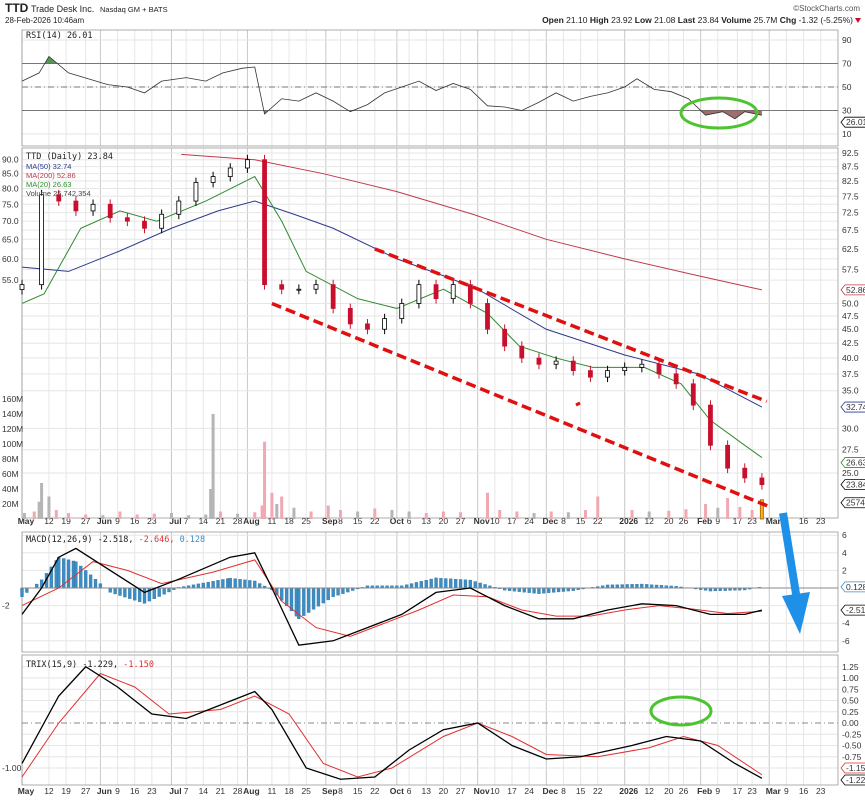 This screenshot has height=800, width=865. I want to click on x-axis-label: Jun, so click(104, 791).